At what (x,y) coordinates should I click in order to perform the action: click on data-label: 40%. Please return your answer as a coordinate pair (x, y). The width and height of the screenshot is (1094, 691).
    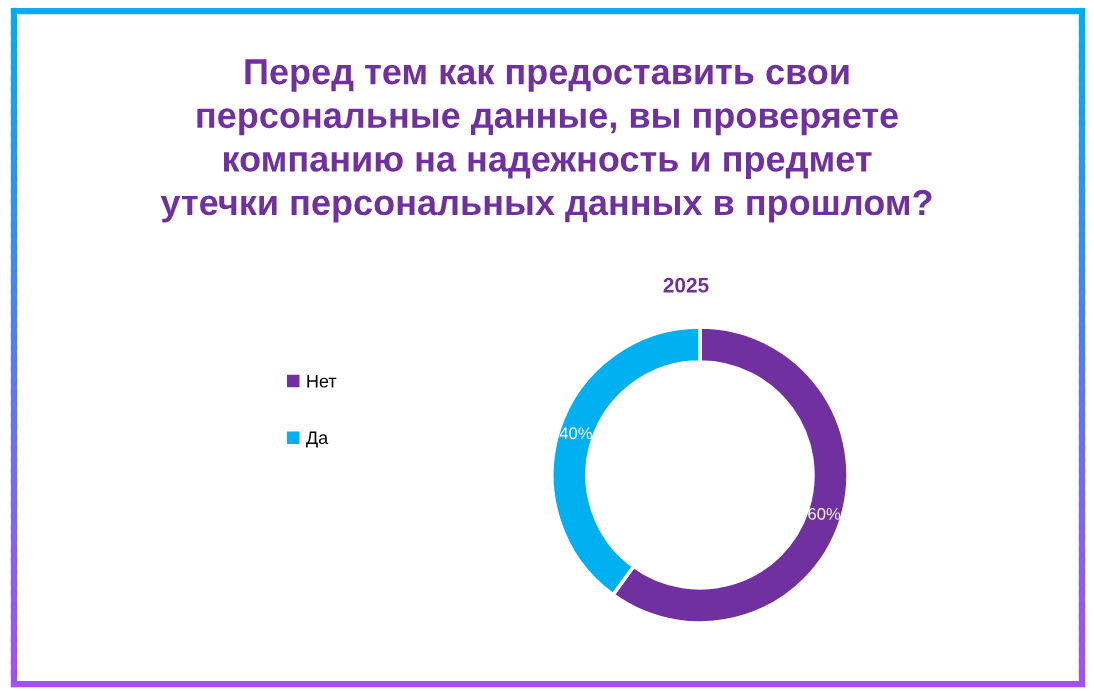
    Looking at the image, I should click on (575, 433).